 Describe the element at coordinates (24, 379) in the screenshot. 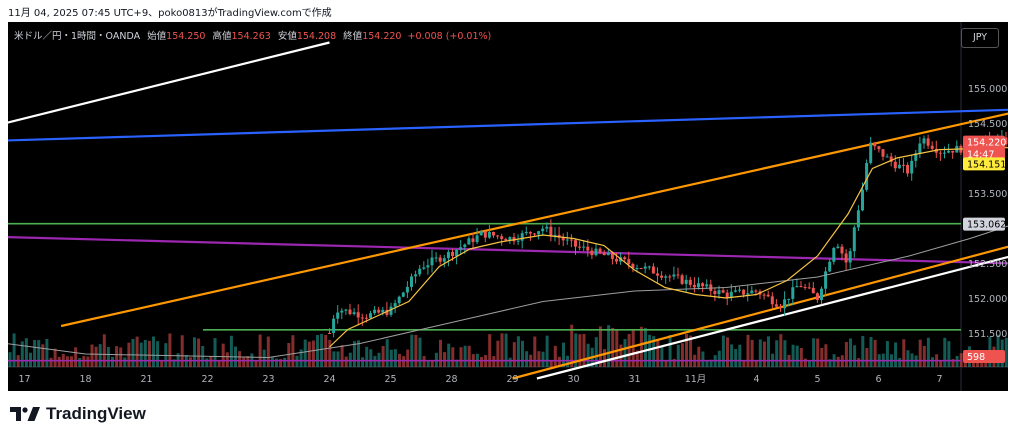

I see `x-tick-label: 17` at that location.